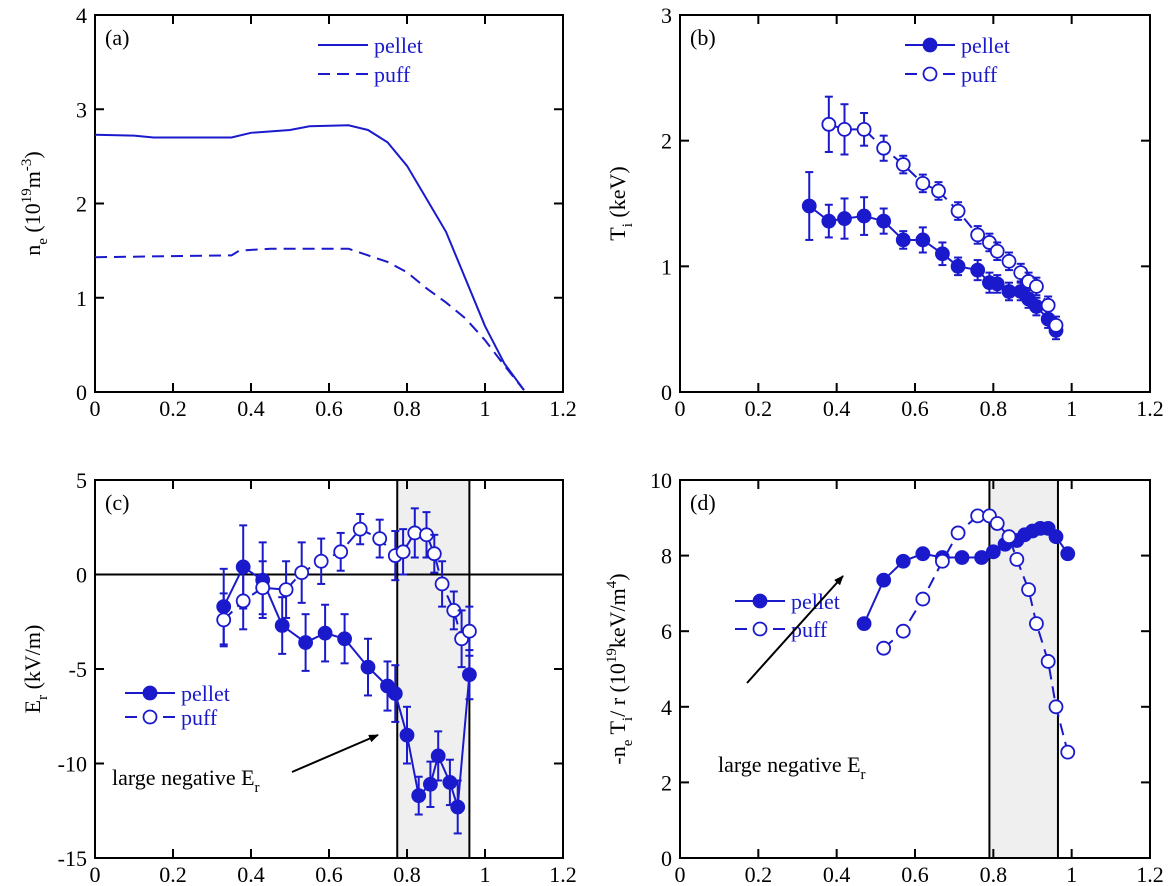 The width and height of the screenshot is (1170, 886). What do you see at coordinates (666, 556) in the screenshot?
I see `y-tick-label: 8` at bounding box center [666, 556].